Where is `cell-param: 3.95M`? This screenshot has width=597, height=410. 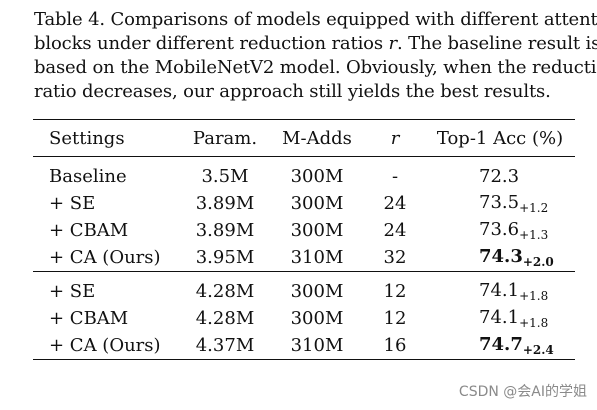 cell-param: 3.95M is located at coordinates (225, 257).